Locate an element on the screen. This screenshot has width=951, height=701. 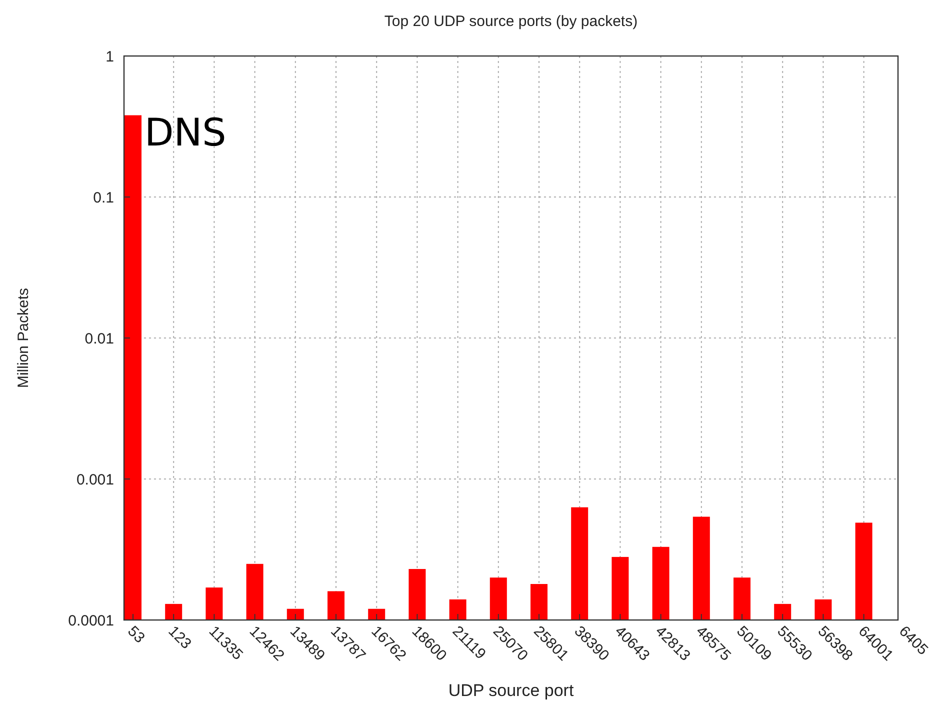
y-tick-label: 0.1 is located at coordinates (103, 197).